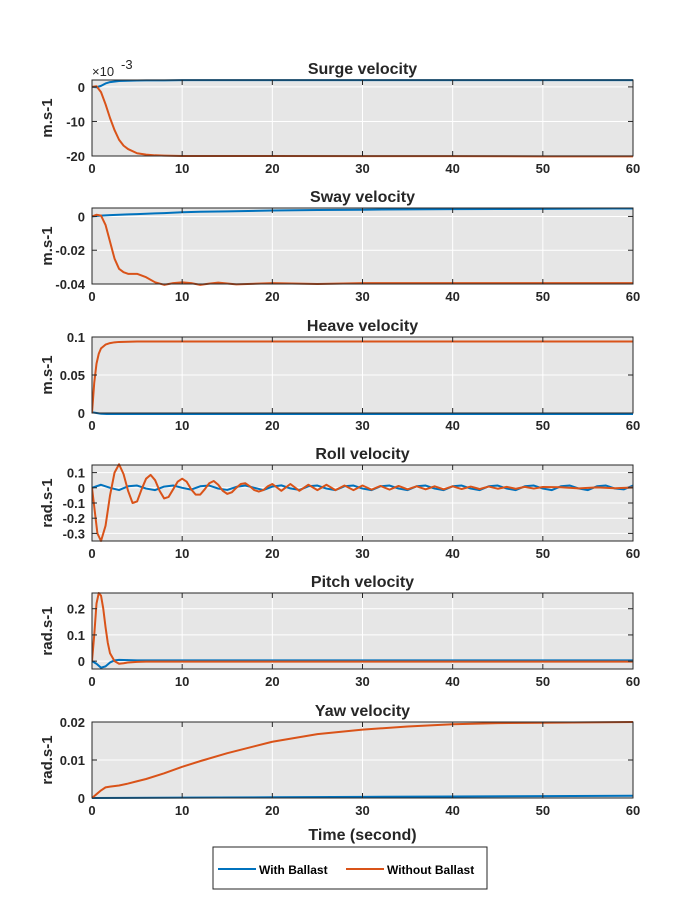 The width and height of the screenshot is (700, 900). I want to click on subplot-title: Pitch velocity, so click(362, 582).